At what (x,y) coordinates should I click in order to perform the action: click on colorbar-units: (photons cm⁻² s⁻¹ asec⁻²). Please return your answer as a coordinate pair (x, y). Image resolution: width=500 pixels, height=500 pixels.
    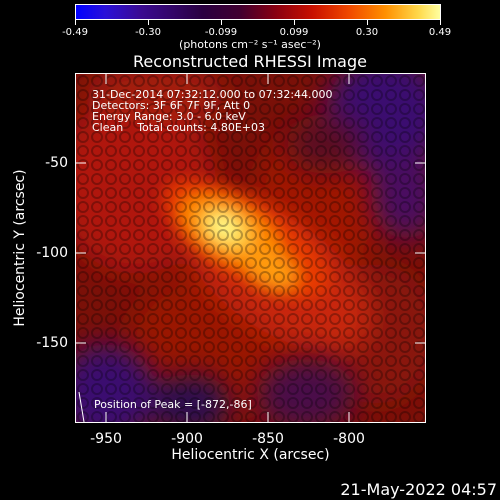
    Looking at the image, I should click on (250, 44).